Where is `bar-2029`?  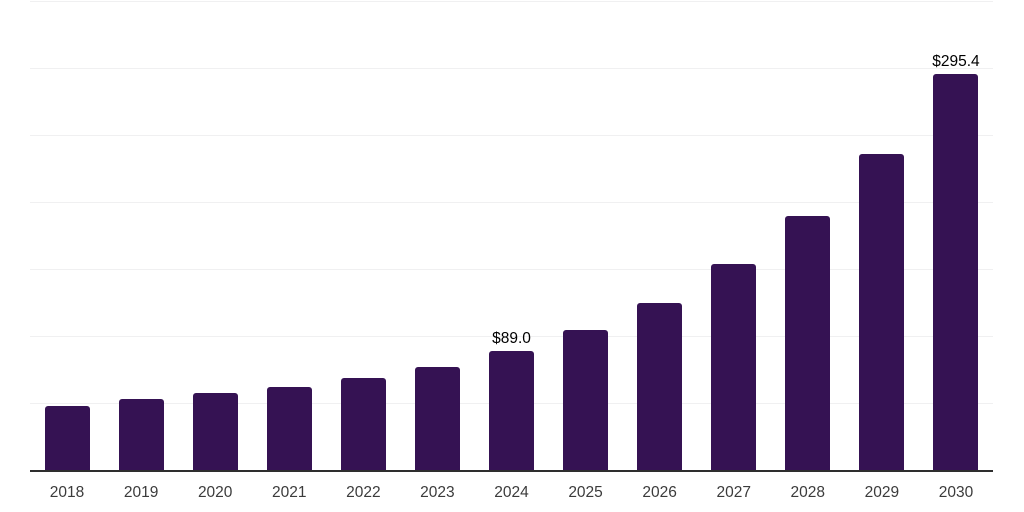 bar-2029 is located at coordinates (882, 312).